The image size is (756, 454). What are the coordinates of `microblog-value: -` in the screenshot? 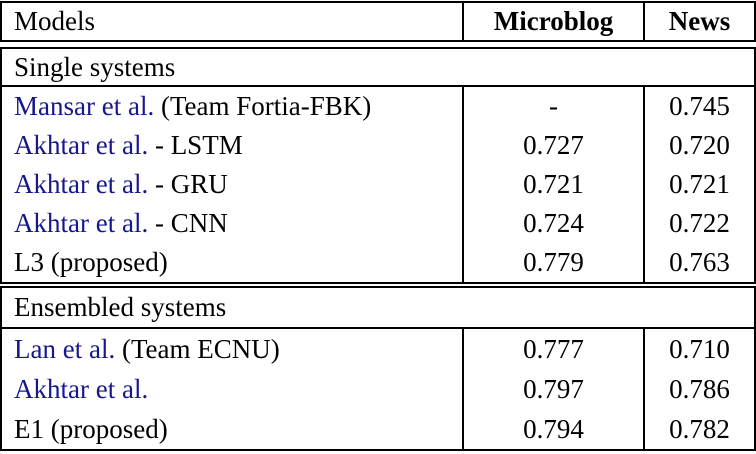 It's located at (552, 106).